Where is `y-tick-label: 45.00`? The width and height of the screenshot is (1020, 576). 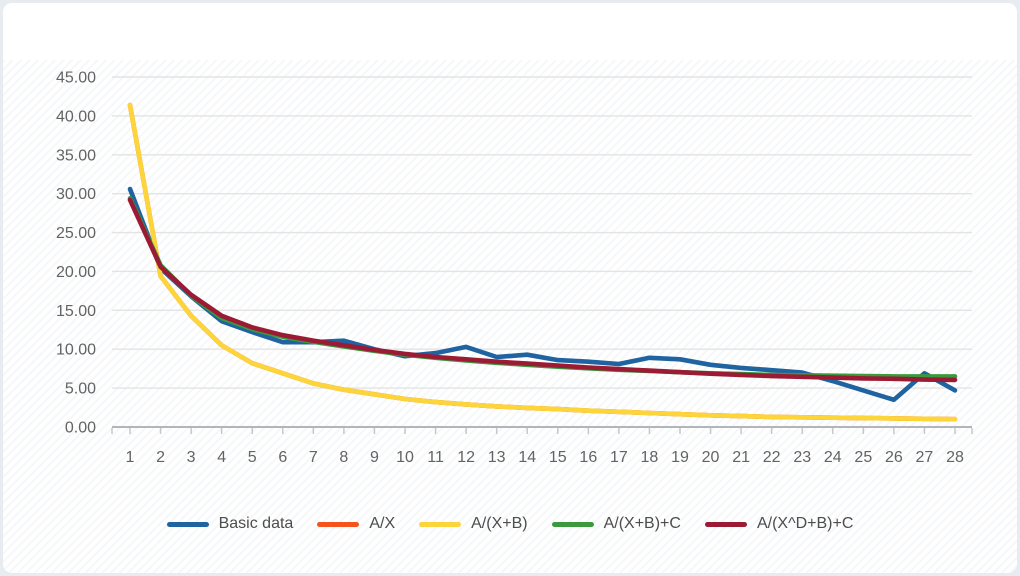
y-tick-label: 45.00 is located at coordinates (76, 78).